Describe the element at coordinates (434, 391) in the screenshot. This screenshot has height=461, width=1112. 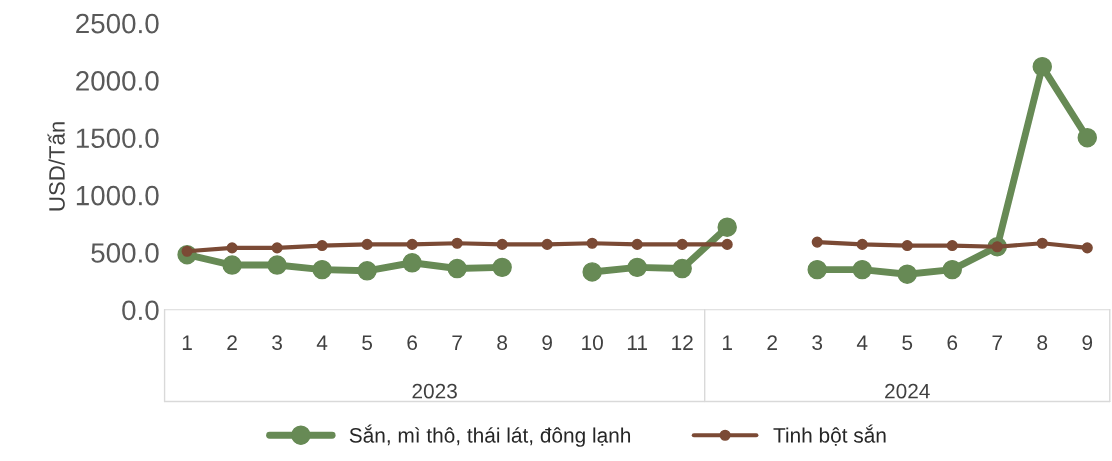
I see `text: 2023` at that location.